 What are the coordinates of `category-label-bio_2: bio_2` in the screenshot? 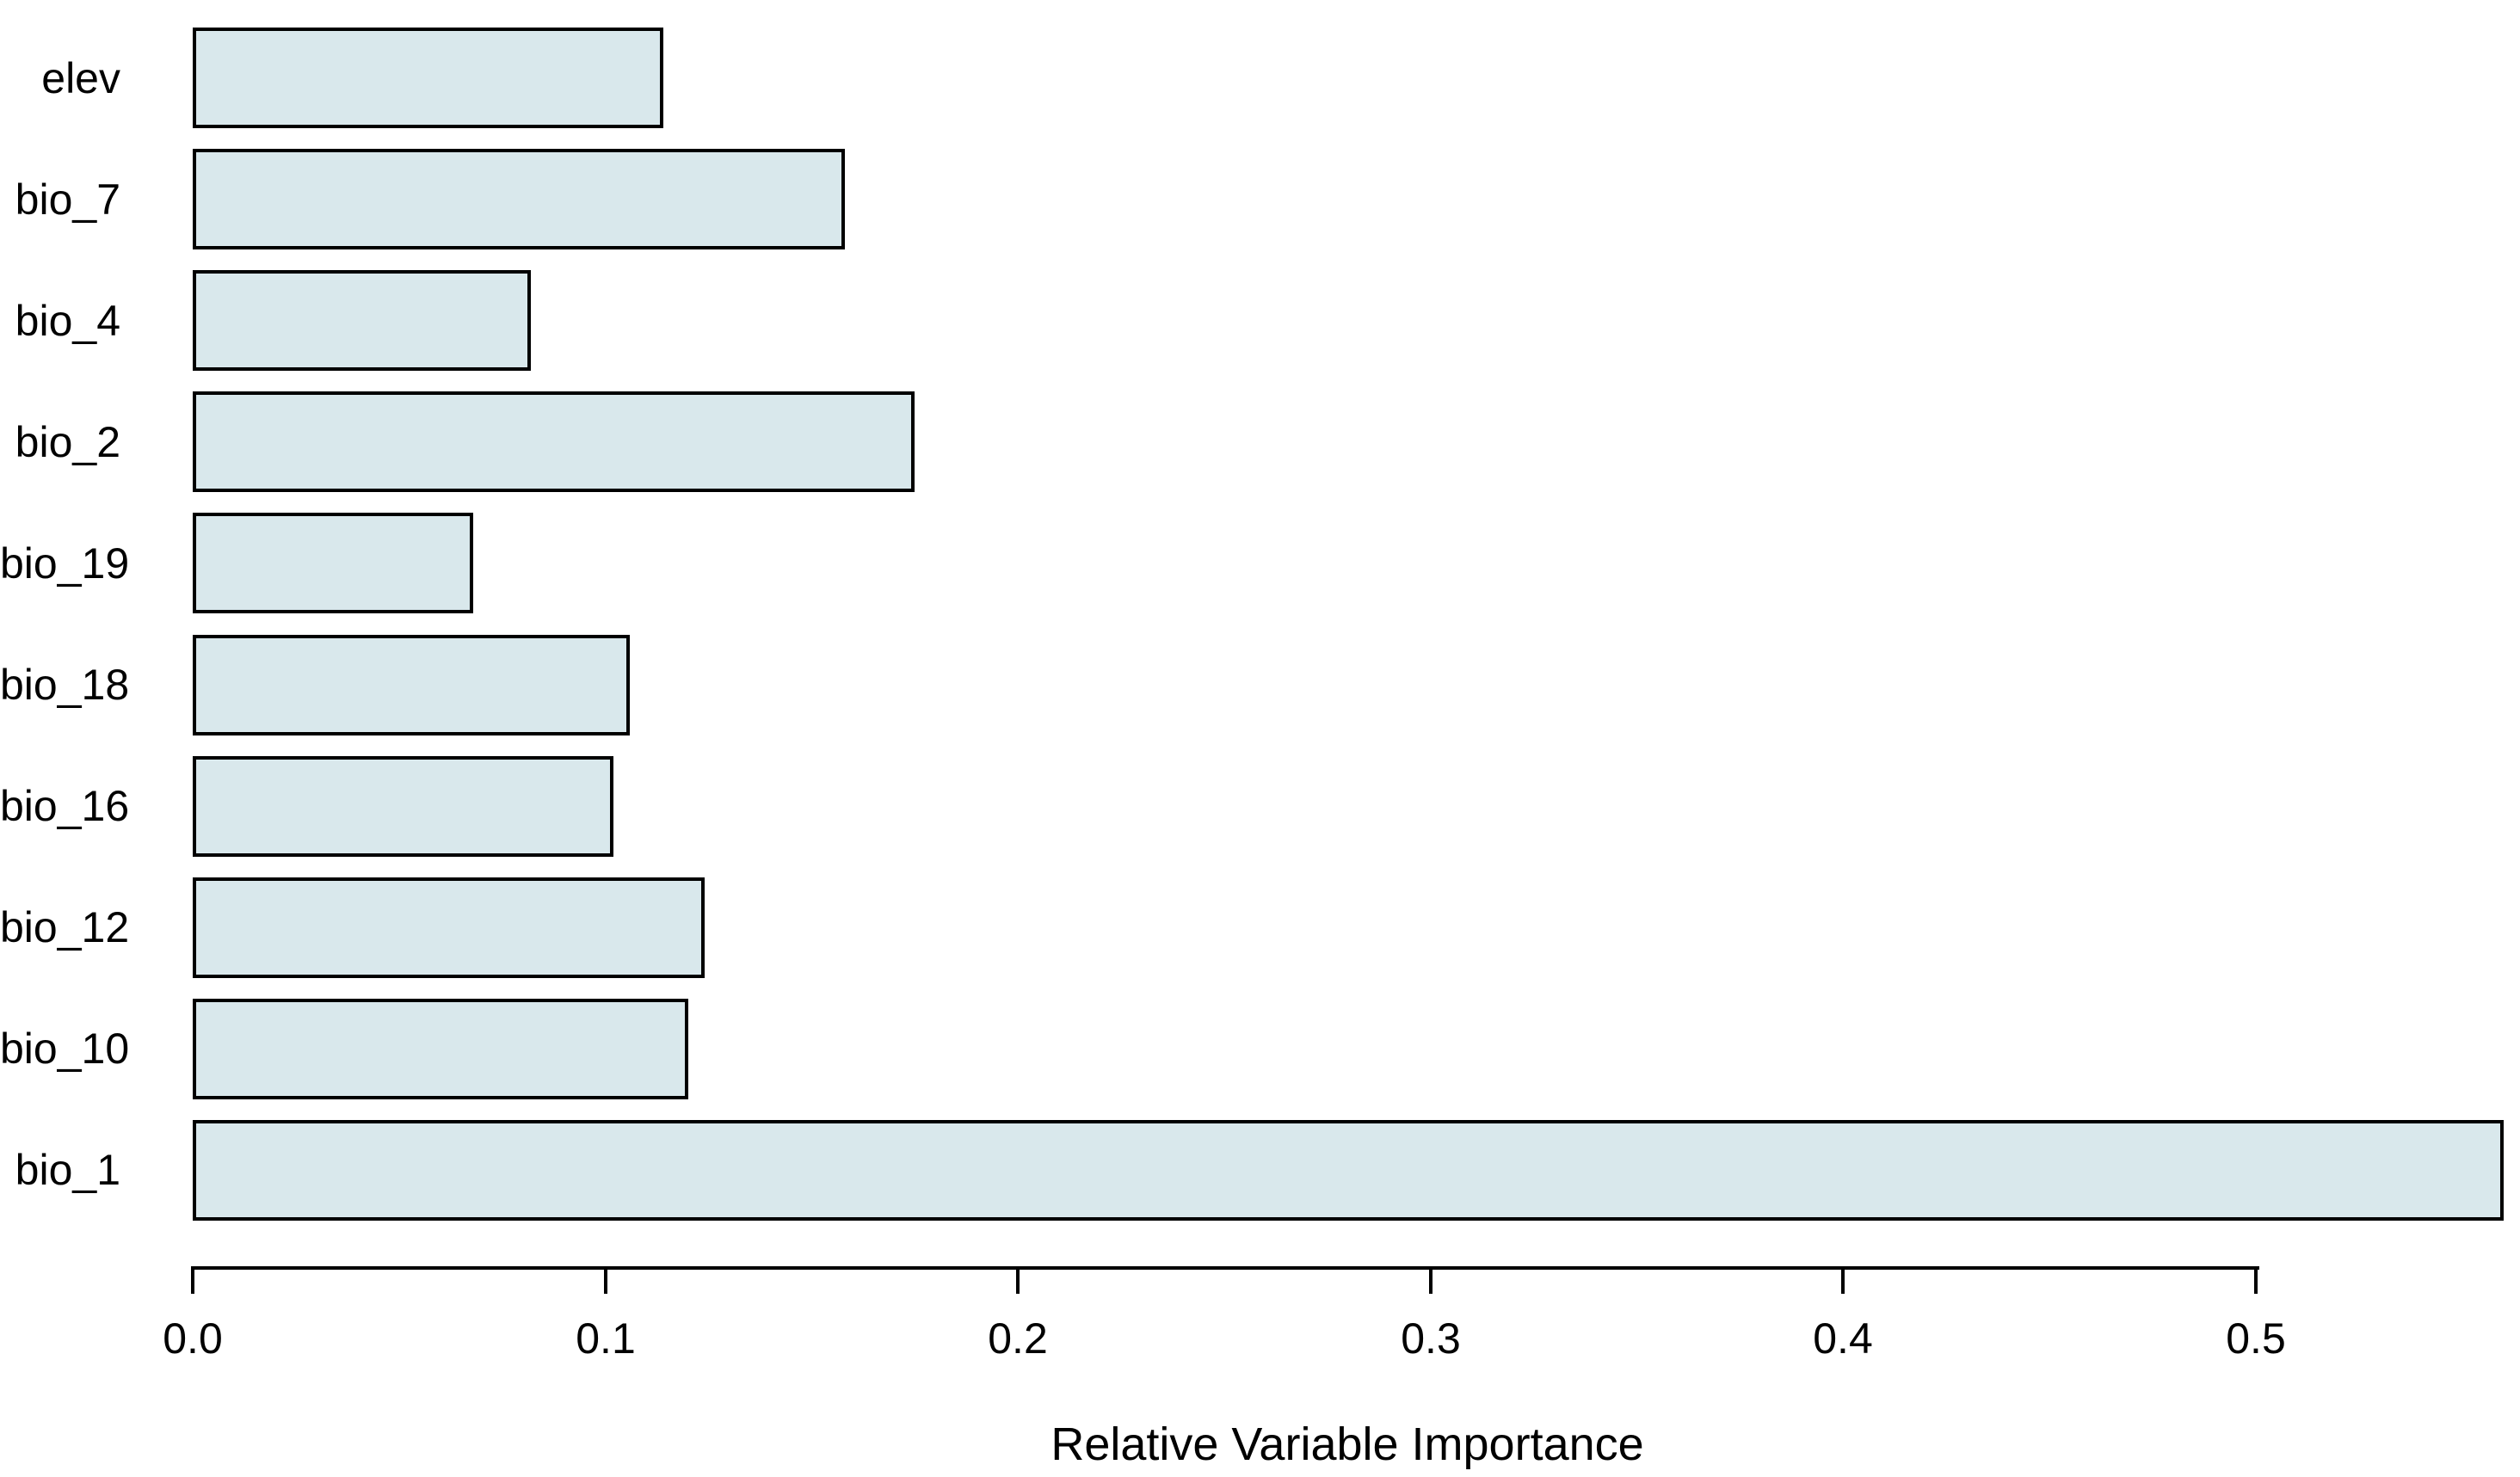 It's located at (68, 442).